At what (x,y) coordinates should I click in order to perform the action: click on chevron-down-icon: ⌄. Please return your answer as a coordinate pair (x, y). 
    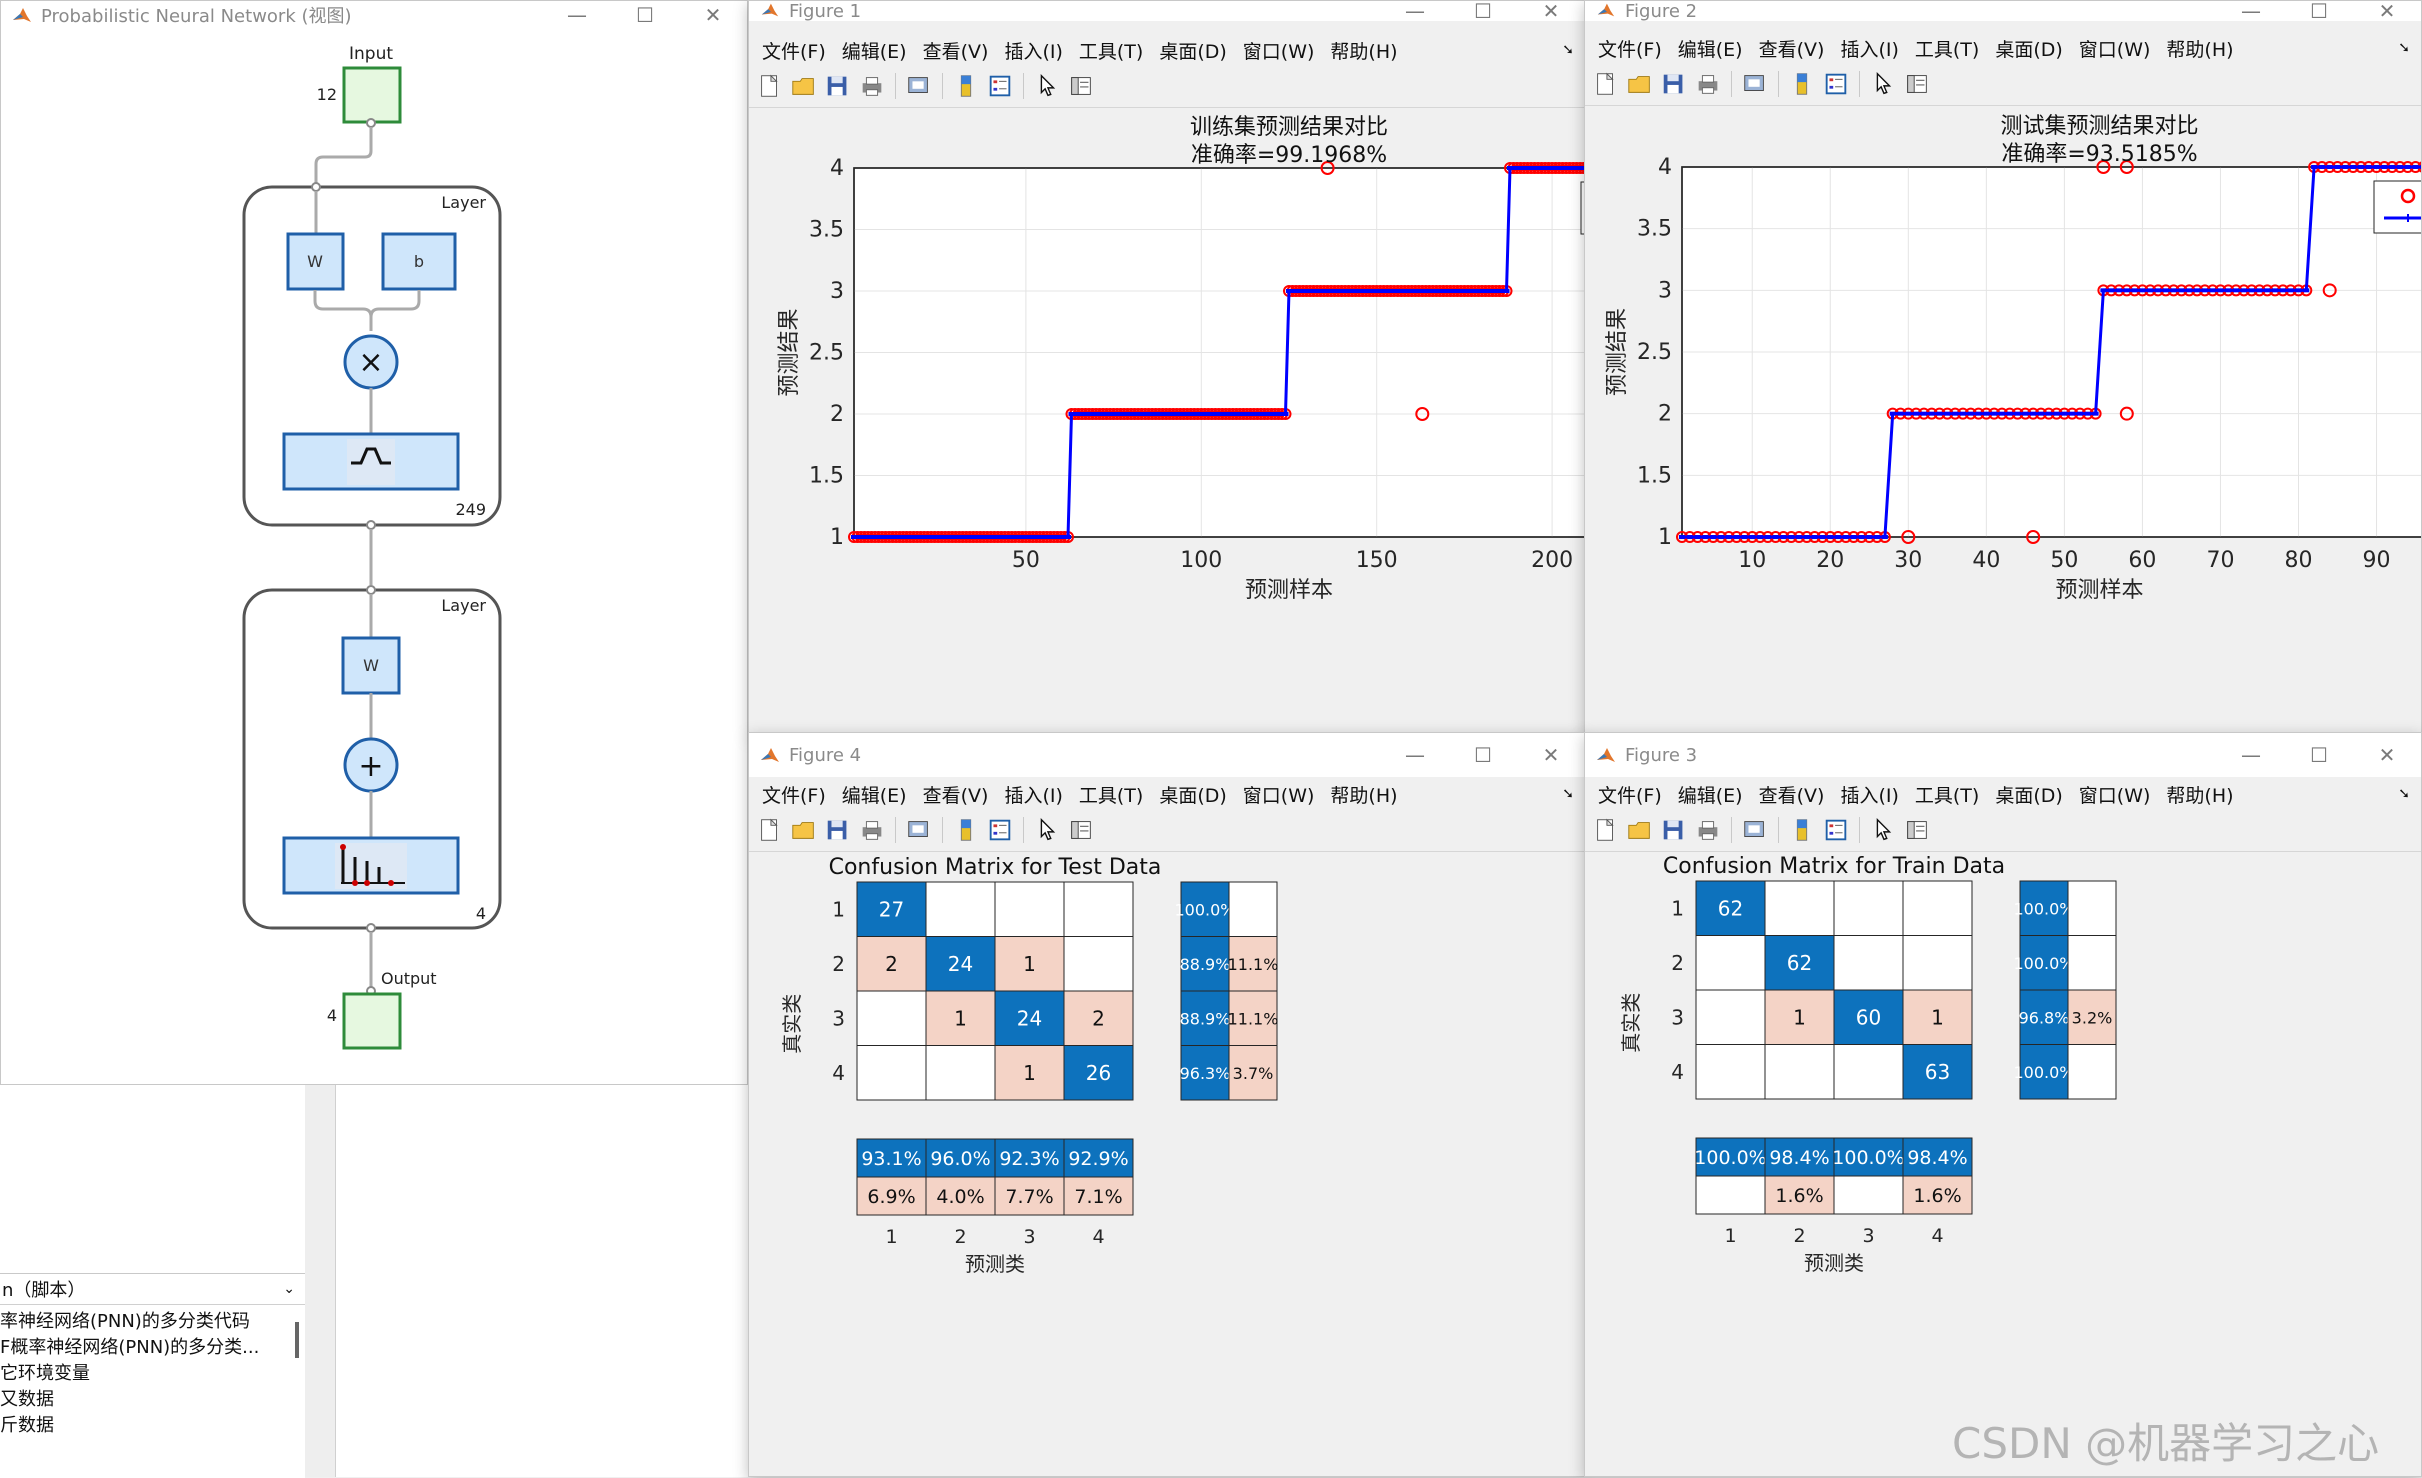
    Looking at the image, I should click on (289, 1289).